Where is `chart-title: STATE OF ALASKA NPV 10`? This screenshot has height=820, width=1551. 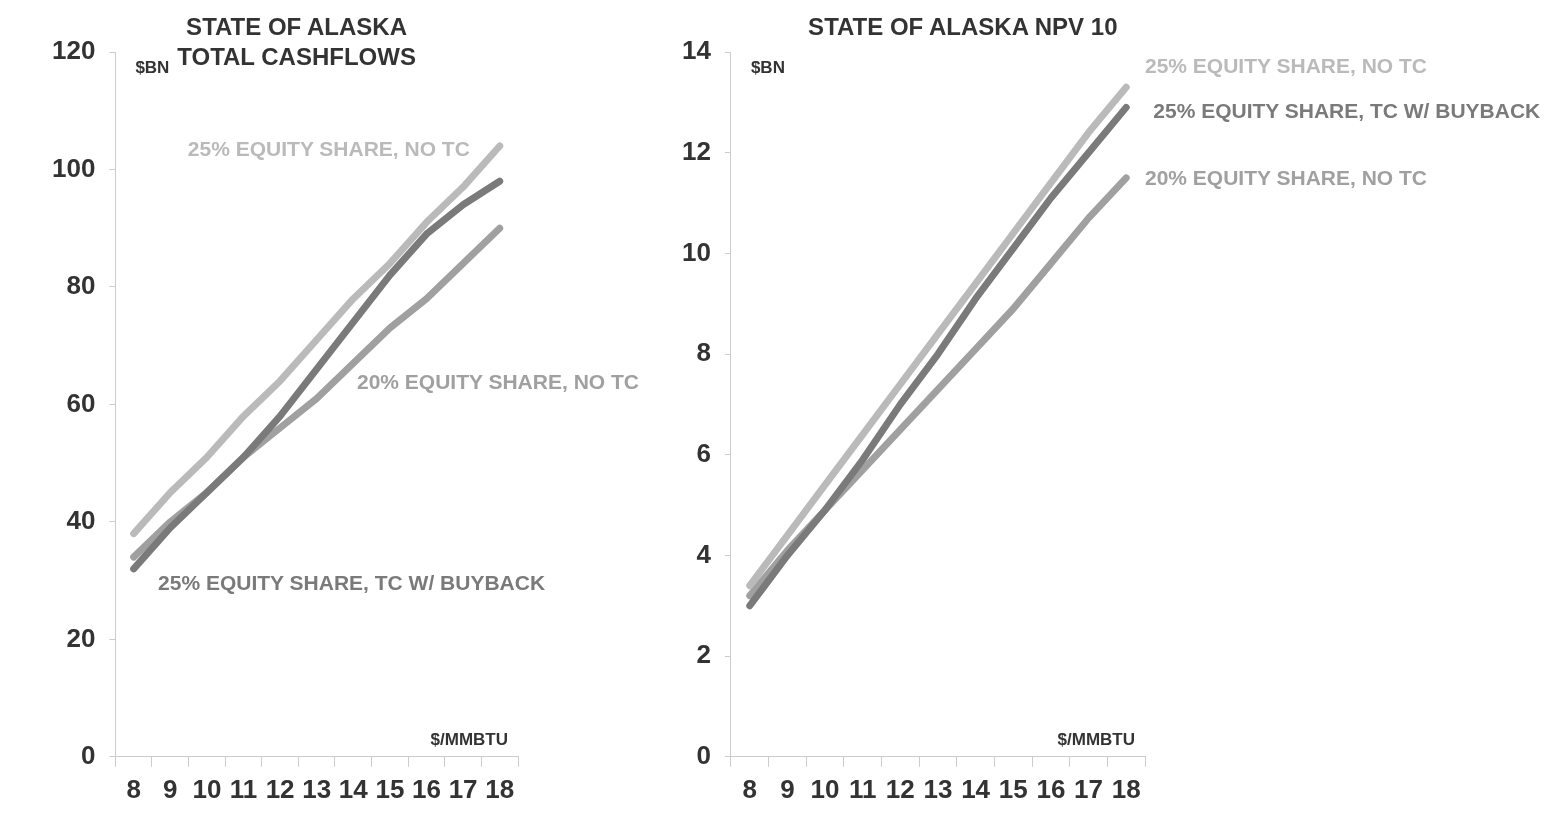 chart-title: STATE OF ALASKA NPV 10 is located at coordinates (963, 26).